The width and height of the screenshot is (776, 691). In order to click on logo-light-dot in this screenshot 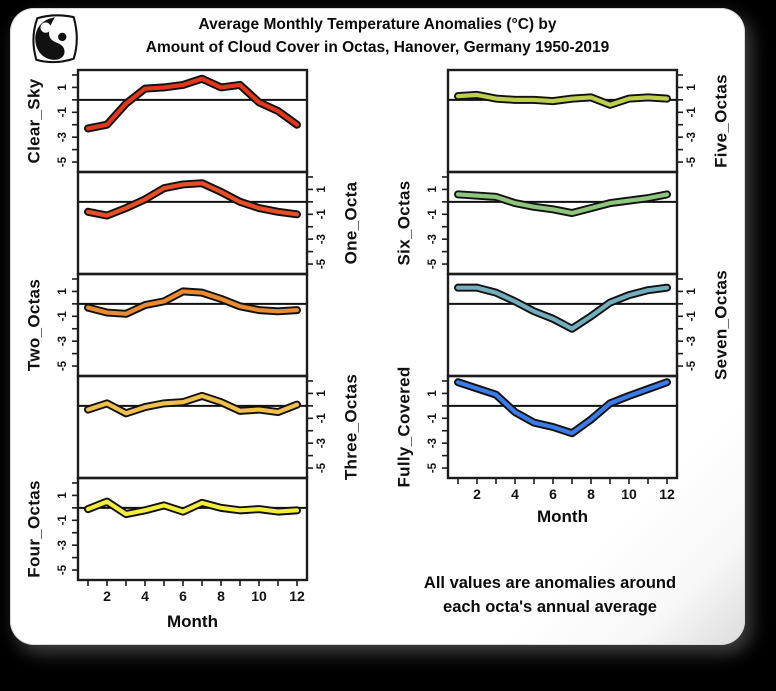, I will do `click(45, 27)`.